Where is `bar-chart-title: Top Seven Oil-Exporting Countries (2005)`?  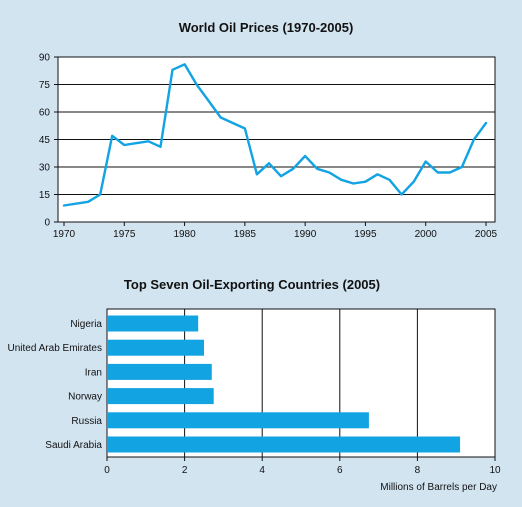 bar-chart-title: Top Seven Oil-Exporting Countries (2005) is located at coordinates (252, 284).